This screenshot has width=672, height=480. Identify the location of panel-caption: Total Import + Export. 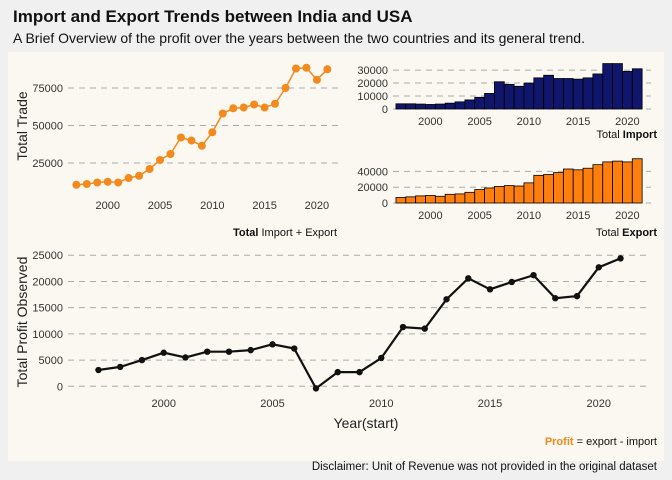
(285, 233).